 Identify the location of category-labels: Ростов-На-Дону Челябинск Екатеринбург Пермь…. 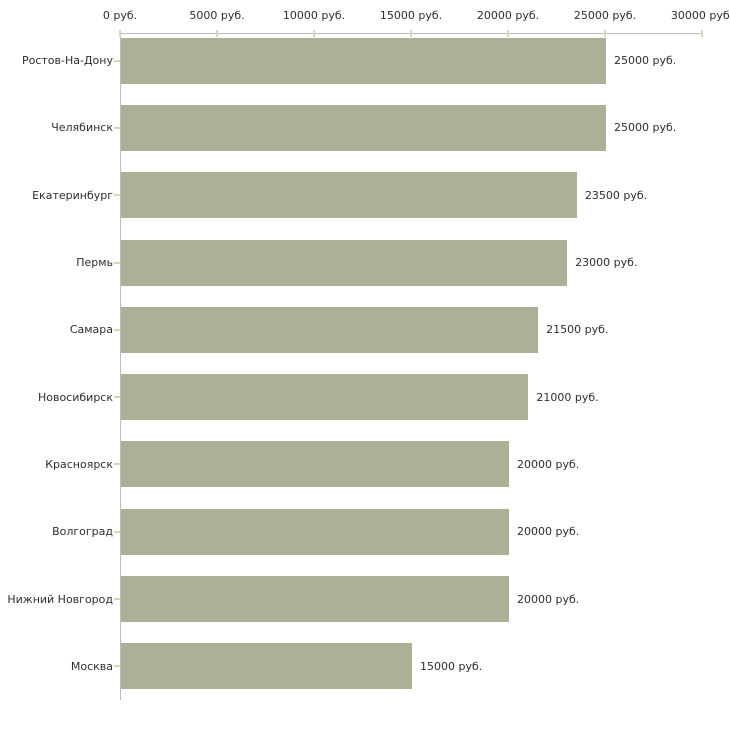
(56, 363).